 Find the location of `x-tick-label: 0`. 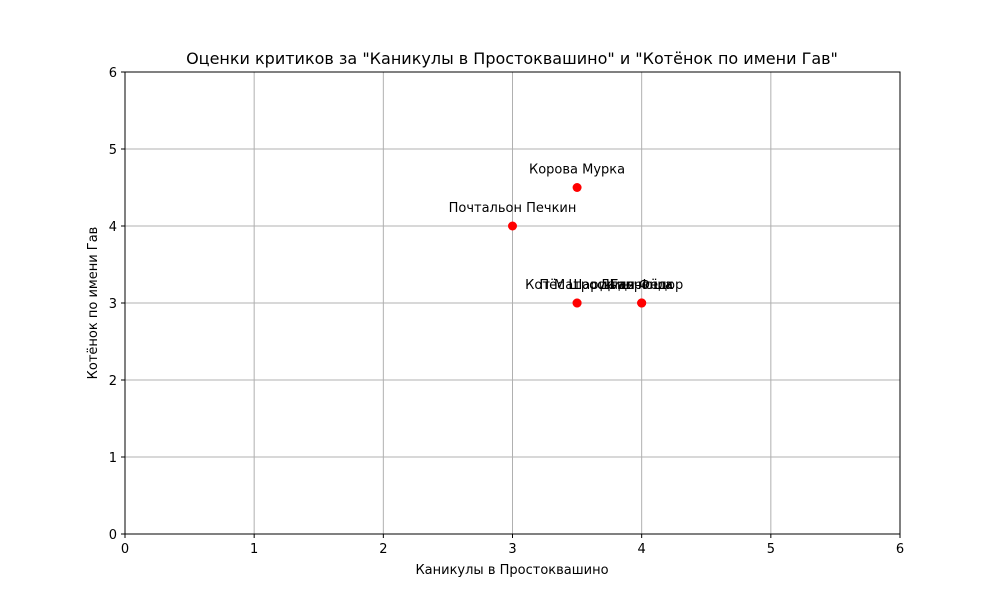

x-tick-label: 0 is located at coordinates (125, 549).